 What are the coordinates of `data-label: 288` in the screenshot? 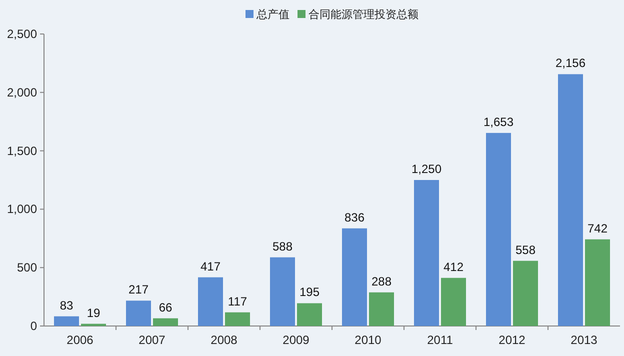 It's located at (381, 281).